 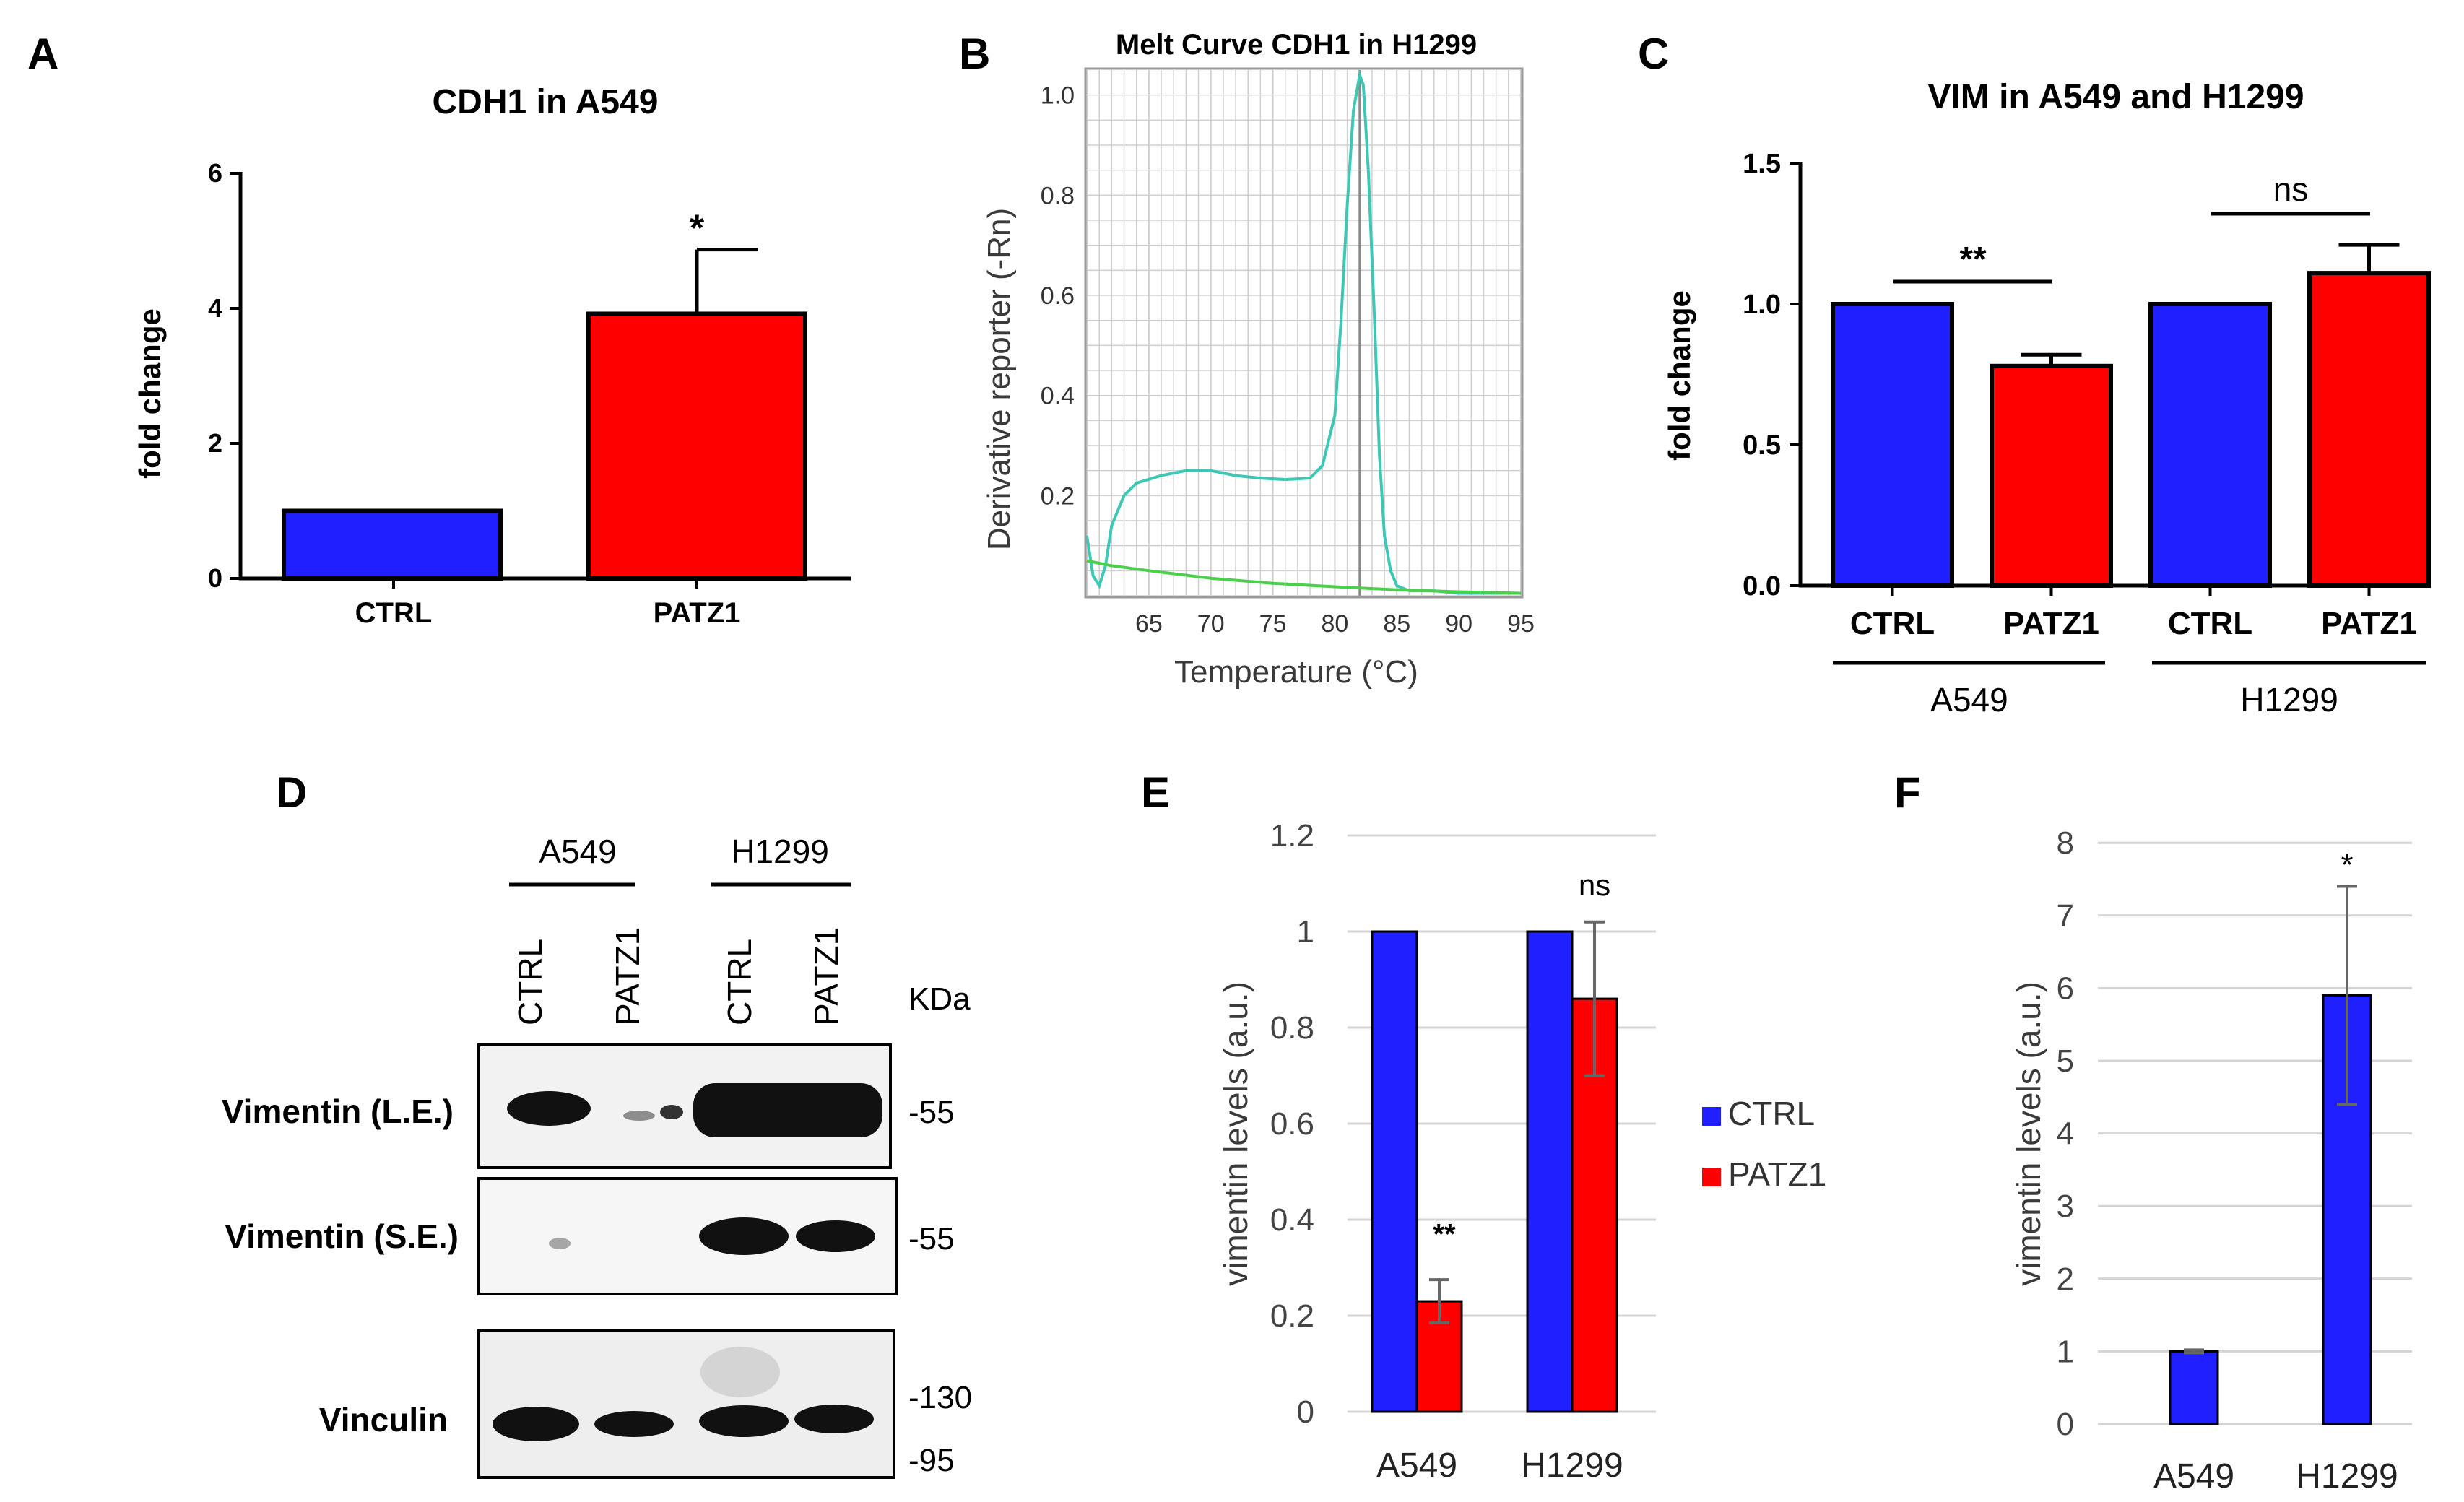 What do you see at coordinates (2116, 97) in the screenshot?
I see `chart-c-title: VIM in A549 and H1299` at bounding box center [2116, 97].